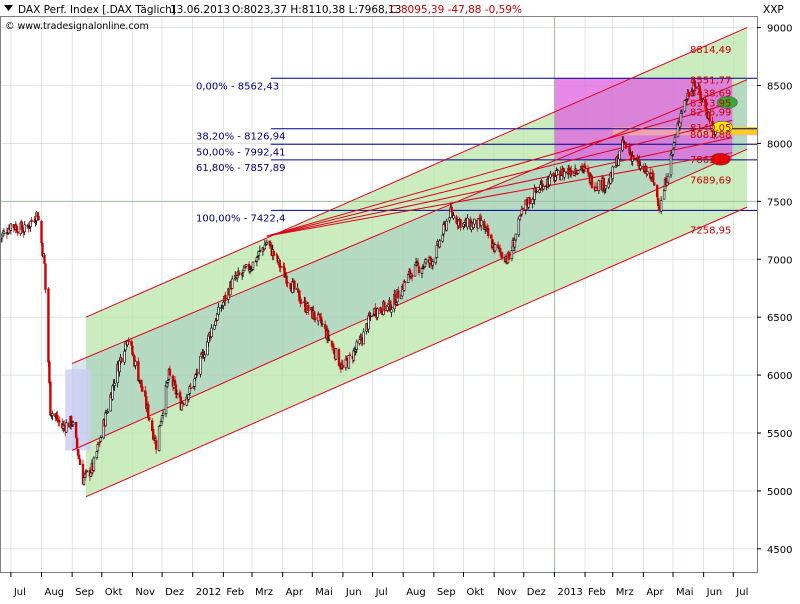 The width and height of the screenshot is (800, 604). Describe the element at coordinates (710, 94) in the screenshot. I see `level-label: 8438,69` at that location.